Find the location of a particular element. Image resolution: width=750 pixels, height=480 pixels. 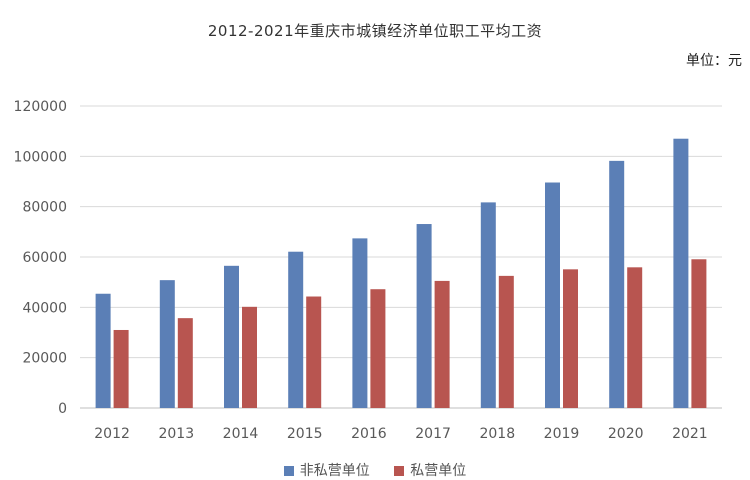

legend-item-series-0: 非私营单位 is located at coordinates (326, 470).